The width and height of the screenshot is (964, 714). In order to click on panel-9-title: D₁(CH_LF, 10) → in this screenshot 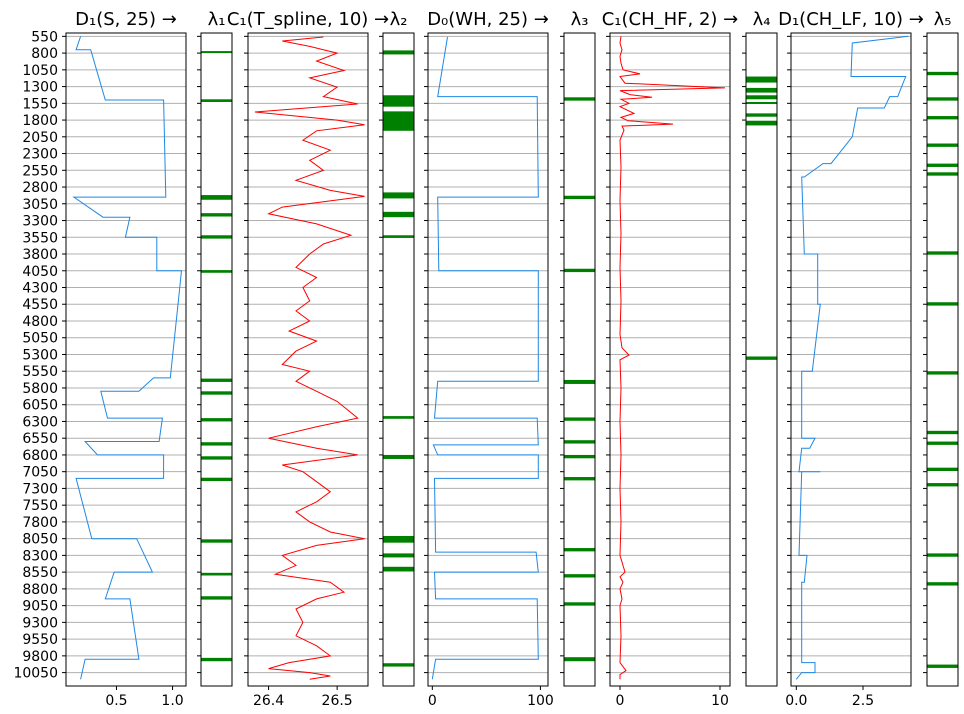, I will do `click(851, 19)`.